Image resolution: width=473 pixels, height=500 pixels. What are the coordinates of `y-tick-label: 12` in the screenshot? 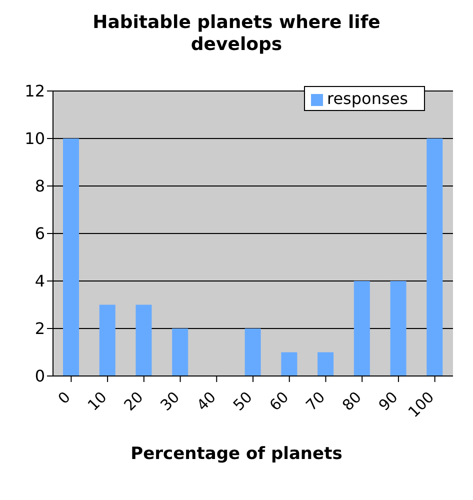 It's located at (34, 91).